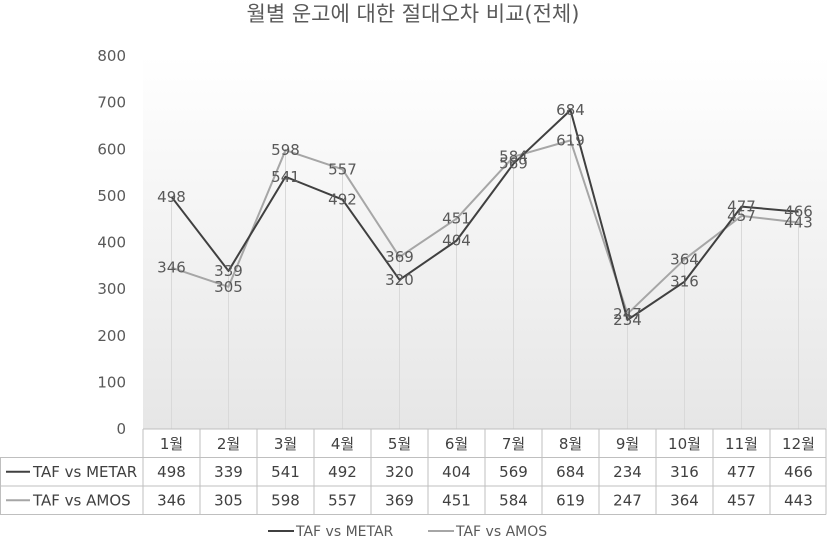  I want to click on x-tick-label: 10월, so click(684, 444).